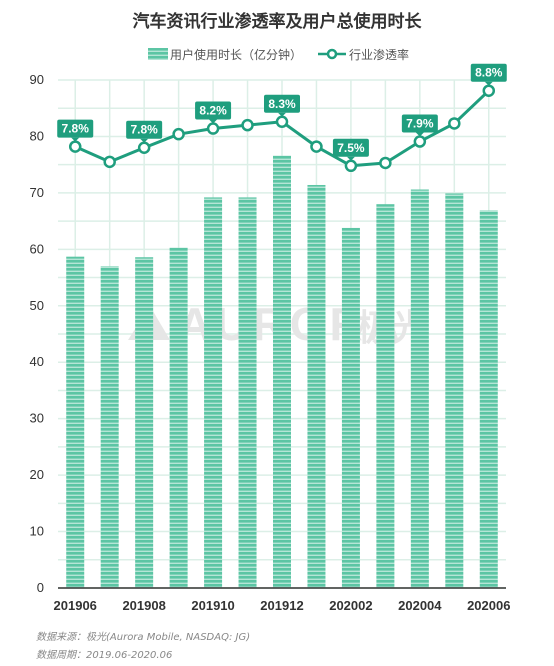 The image size is (554, 666). What do you see at coordinates (212, 605) in the screenshot?
I see `x-tick-label: 201910` at bounding box center [212, 605].